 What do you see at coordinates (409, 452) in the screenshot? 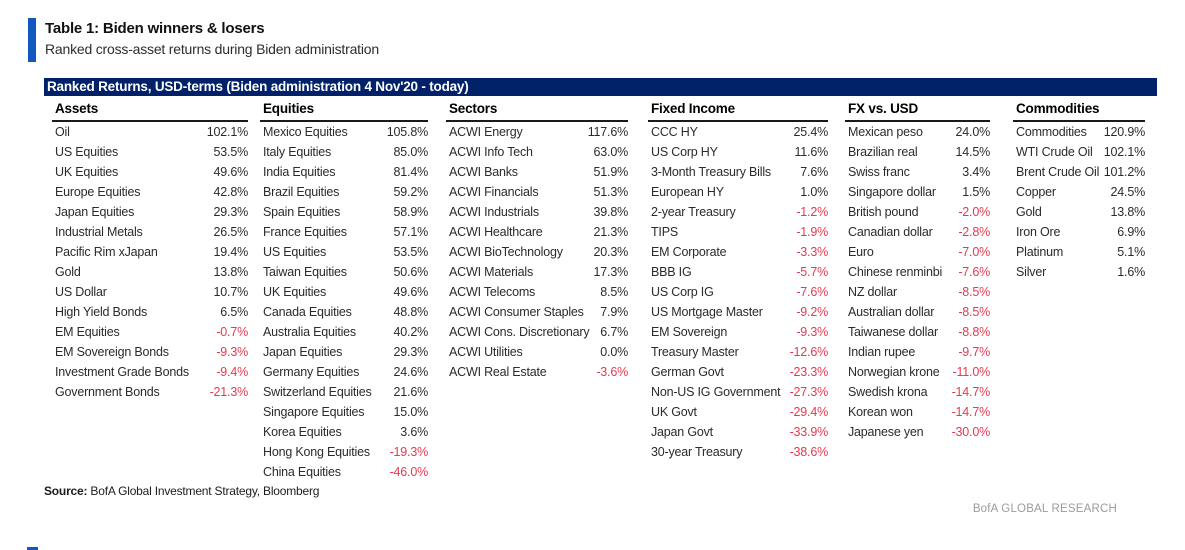
I see `asset-return-value: -19.3%` at bounding box center [409, 452].